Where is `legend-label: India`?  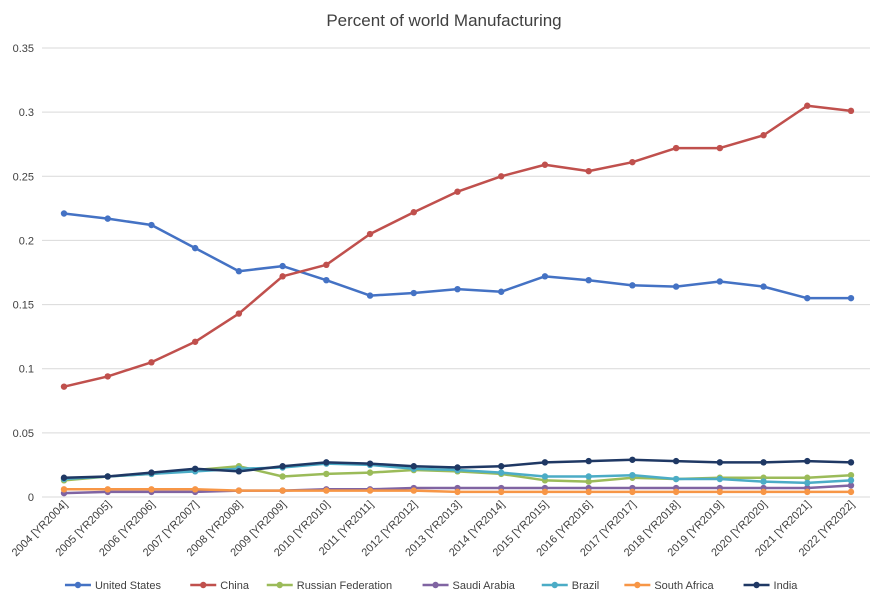 legend-label: India is located at coordinates (786, 586).